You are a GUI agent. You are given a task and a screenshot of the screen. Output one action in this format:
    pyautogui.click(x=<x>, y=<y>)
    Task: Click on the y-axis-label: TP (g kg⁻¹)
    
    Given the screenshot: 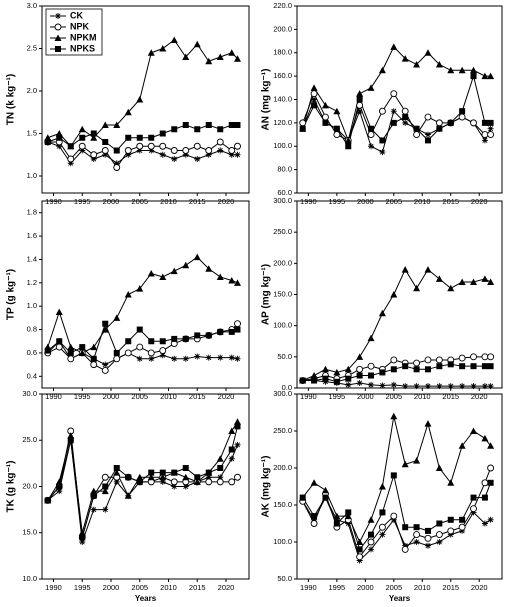 What is the action you would take?
    pyautogui.click(x=11, y=294)
    